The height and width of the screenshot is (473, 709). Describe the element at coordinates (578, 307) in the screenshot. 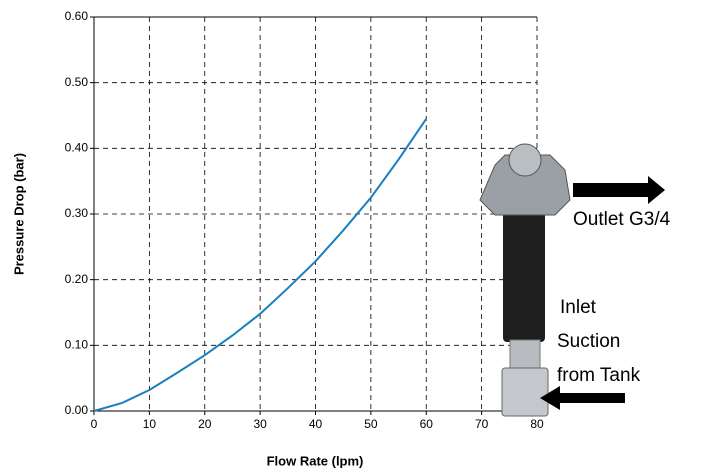

I see `annotation: Inlet` at that location.